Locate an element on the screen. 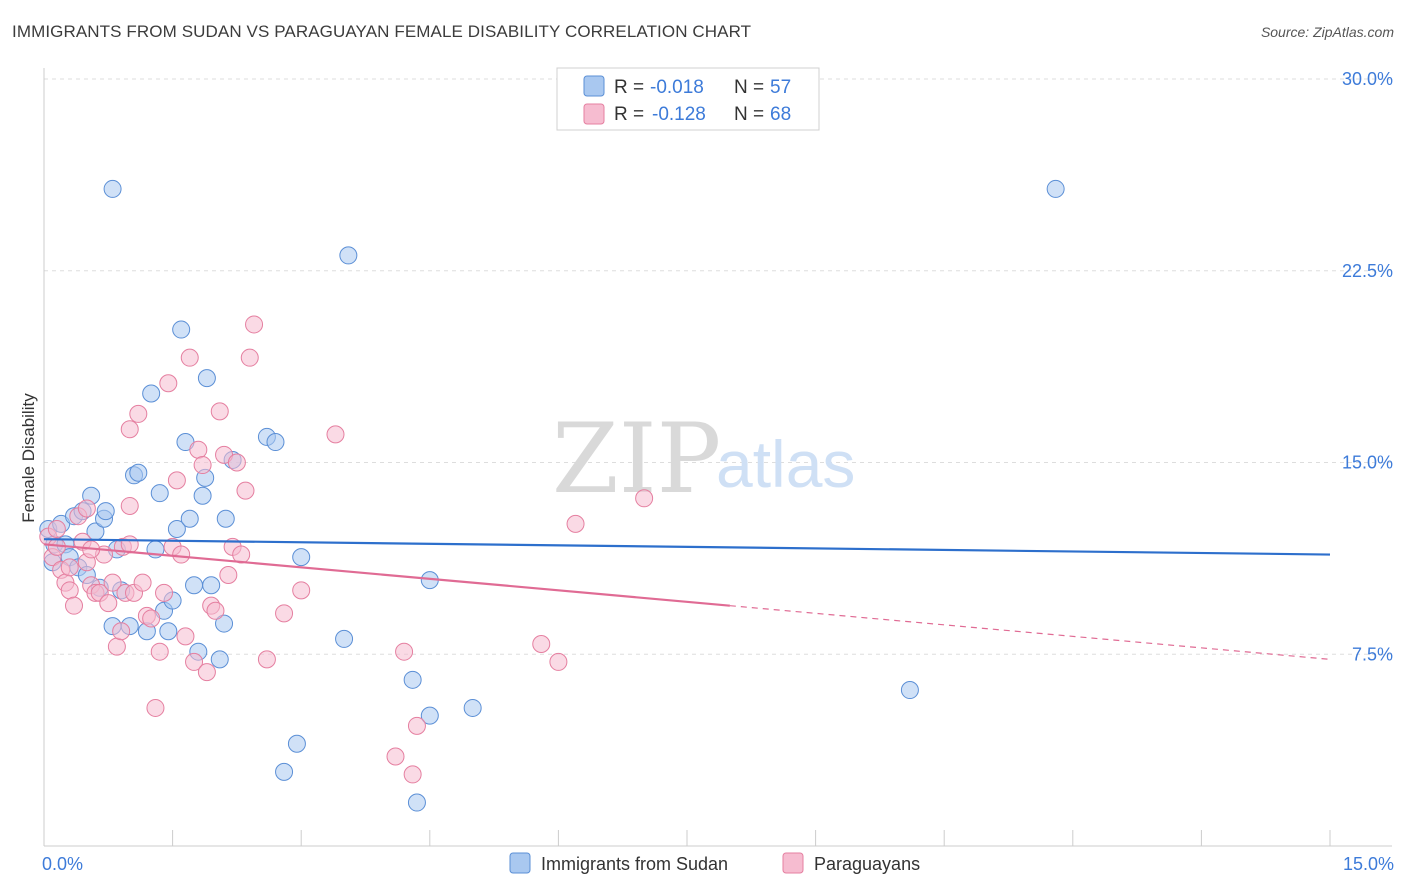  x-tick-label-max: 15.0% is located at coordinates (1368, 864).